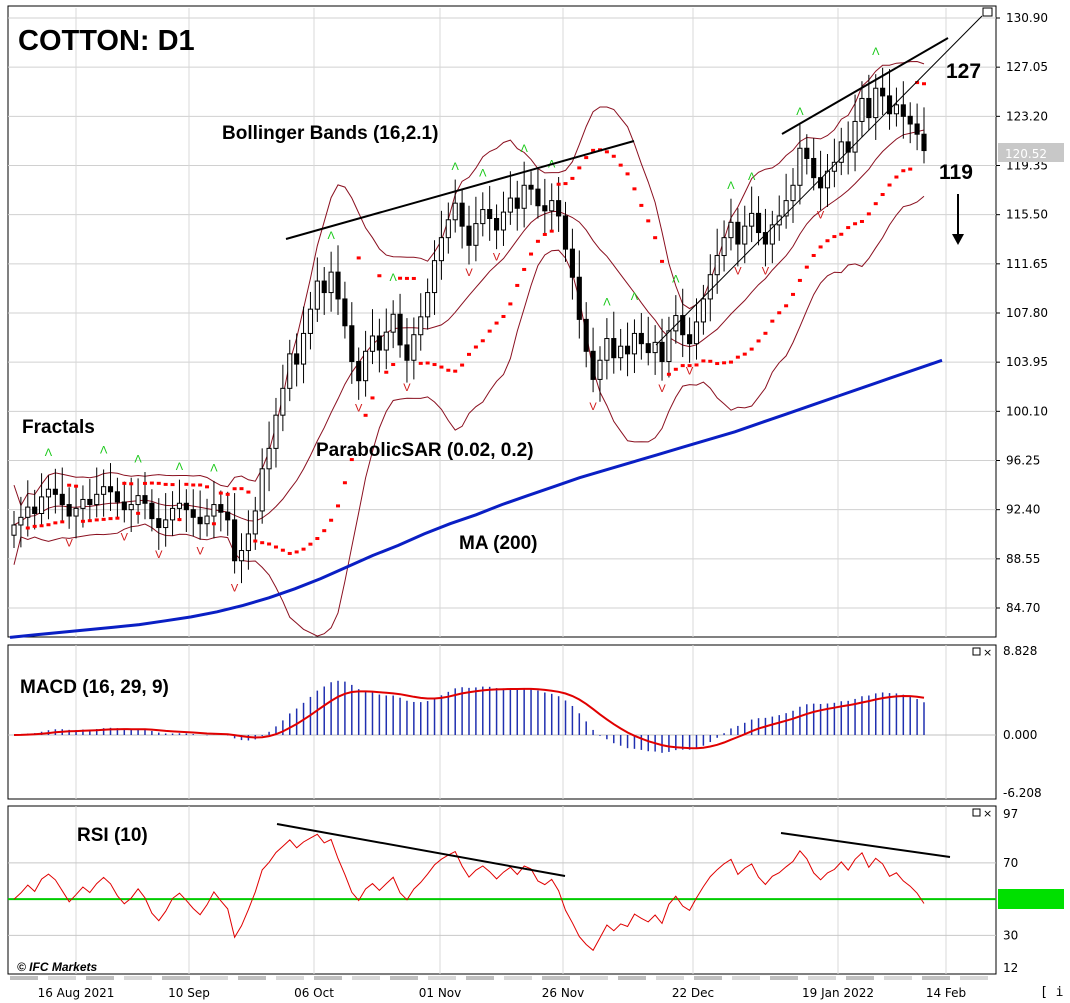 Image resolution: width=1070 pixels, height=1003 pixels. Describe the element at coordinates (963, 71) in the screenshot. I see `target-high-label: 127` at that location.